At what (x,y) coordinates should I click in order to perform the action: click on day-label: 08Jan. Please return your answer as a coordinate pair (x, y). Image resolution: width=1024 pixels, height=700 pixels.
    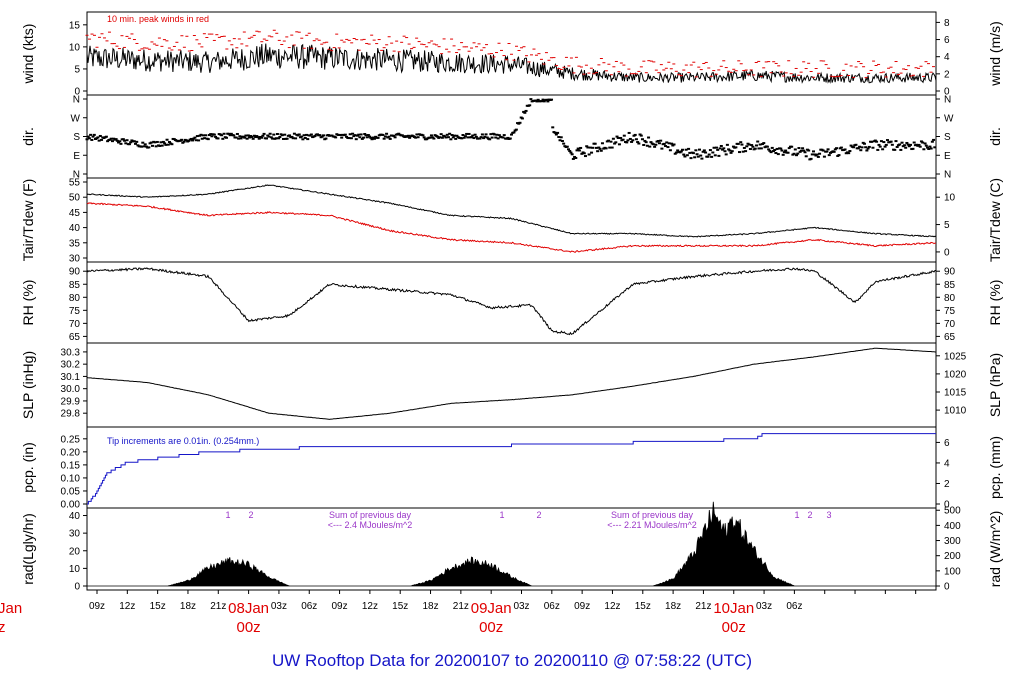
    Looking at the image, I should click on (248, 608).